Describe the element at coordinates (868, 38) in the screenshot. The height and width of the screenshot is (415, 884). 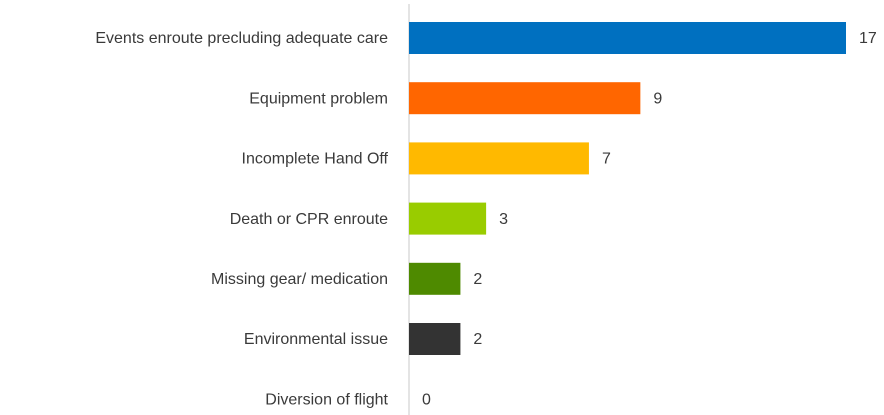
I see `value-label: 17` at that location.